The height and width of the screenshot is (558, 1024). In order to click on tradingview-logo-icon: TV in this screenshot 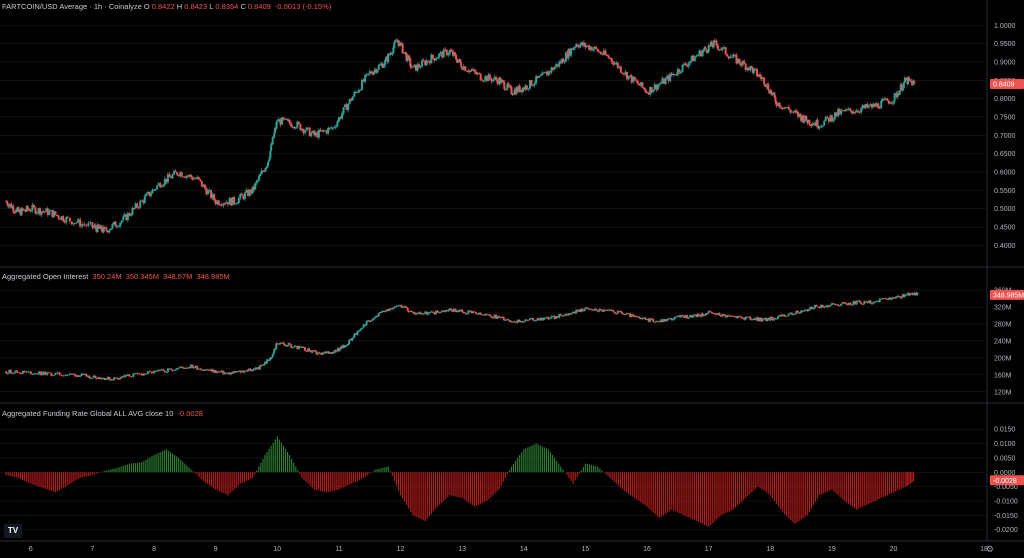, I will do `click(13, 531)`.